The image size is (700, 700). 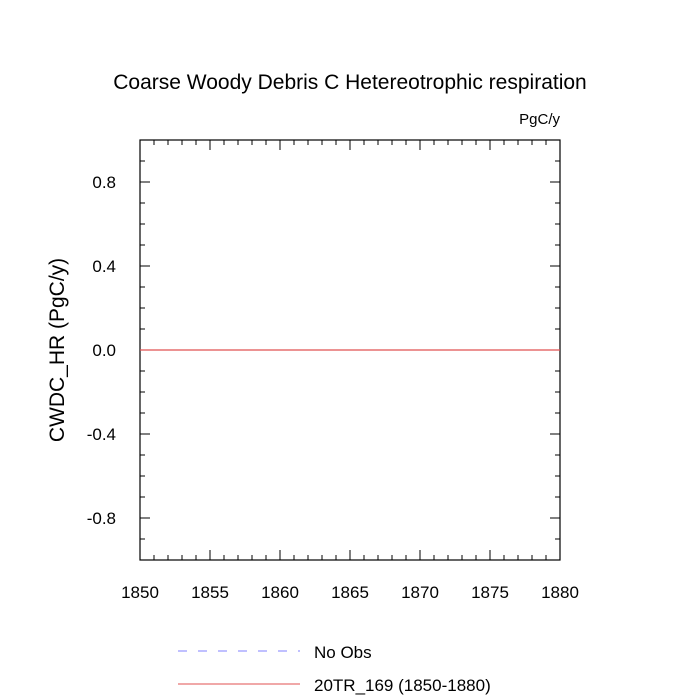 I want to click on y-tick-label: -0.4, so click(x=101, y=434).